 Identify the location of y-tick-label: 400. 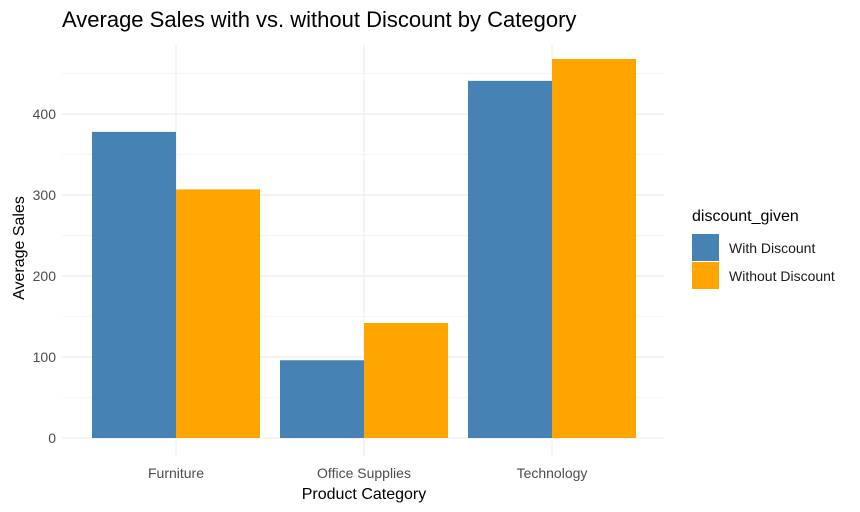
(45, 114).